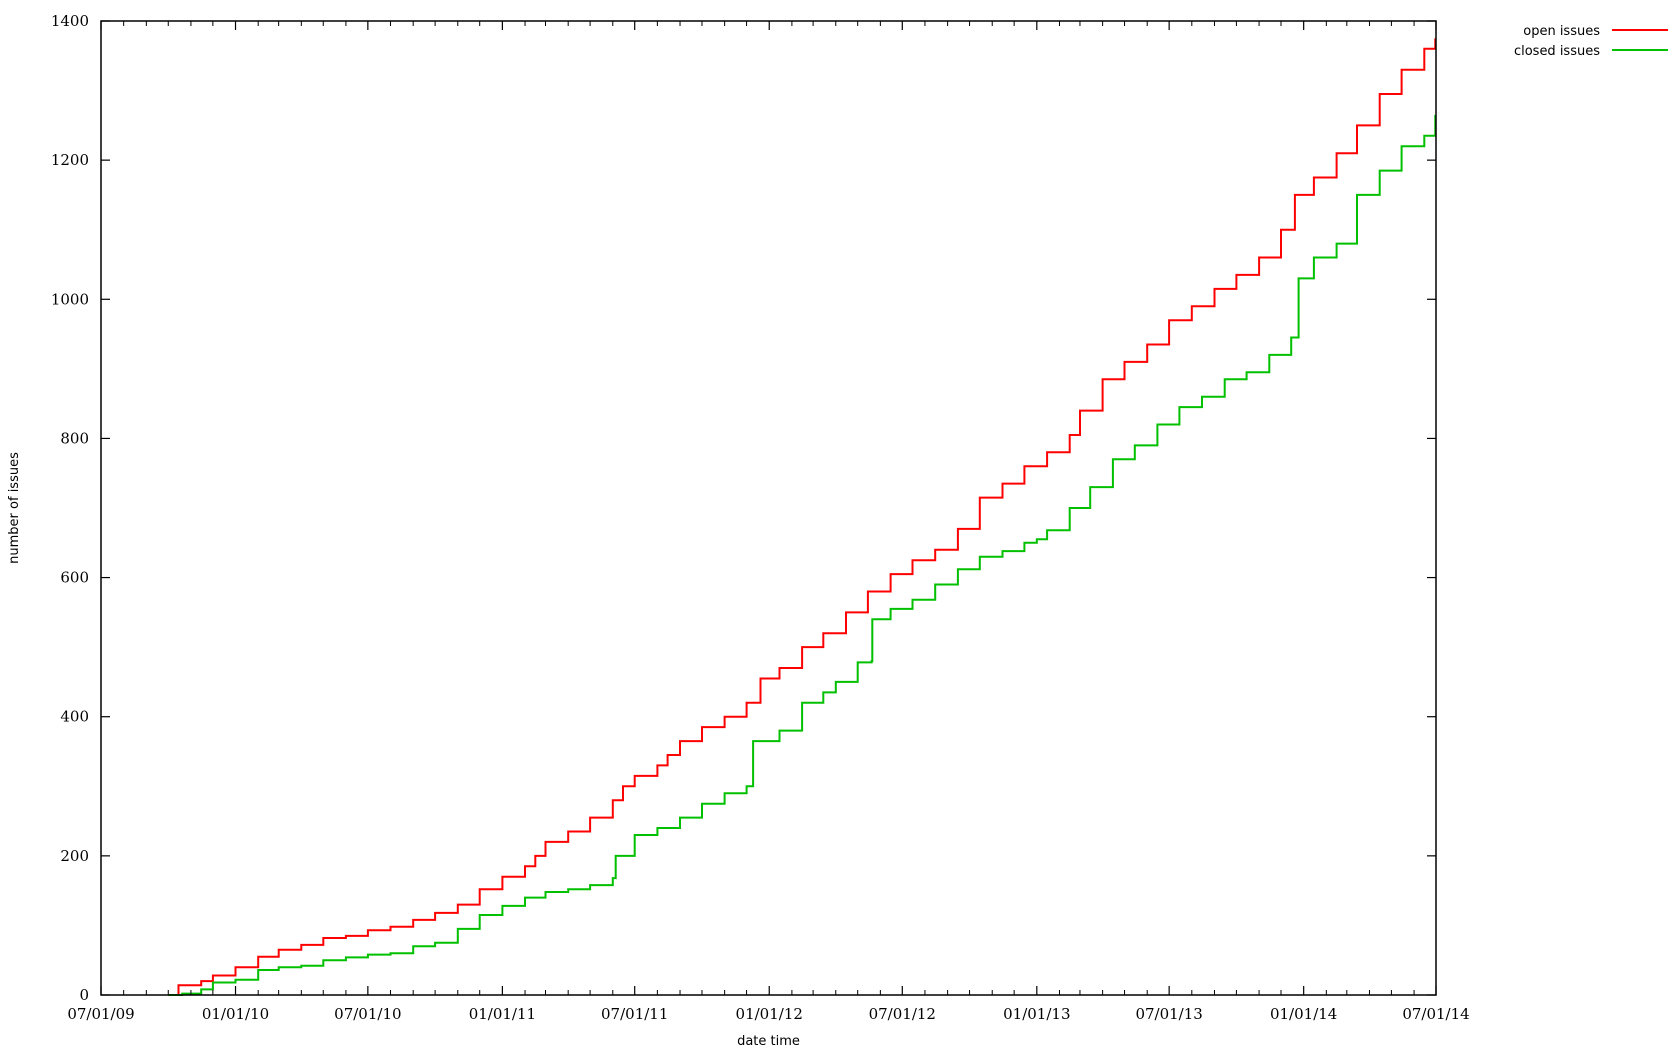 This screenshot has width=1680, height=1050. Describe the element at coordinates (1557, 51) in the screenshot. I see `legend-label: closed issues` at that location.